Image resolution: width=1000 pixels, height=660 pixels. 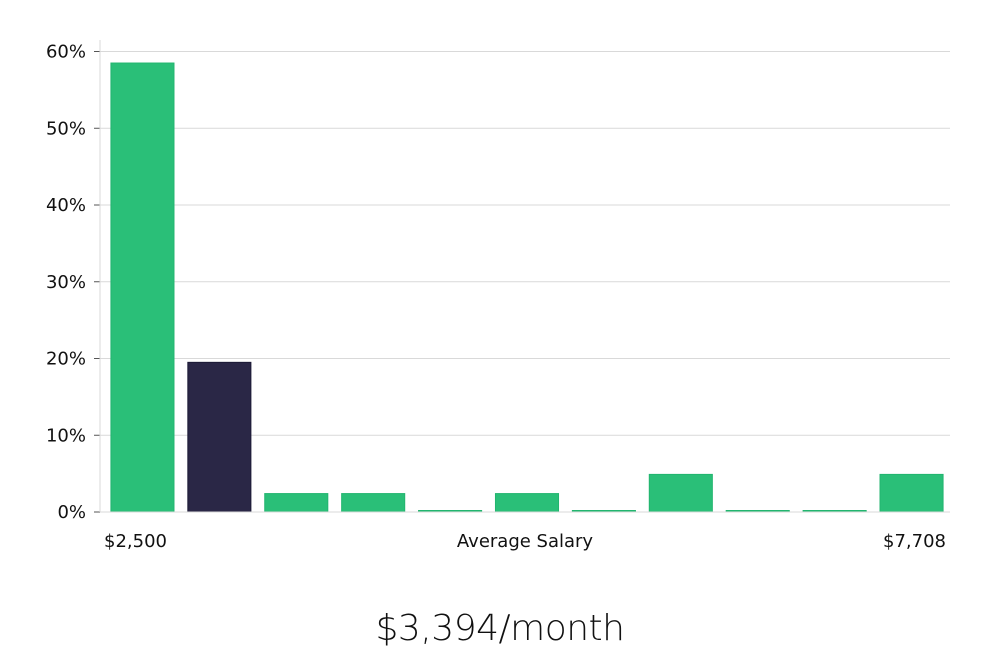 I want to click on y-tick-label: 20%, so click(x=66, y=359).